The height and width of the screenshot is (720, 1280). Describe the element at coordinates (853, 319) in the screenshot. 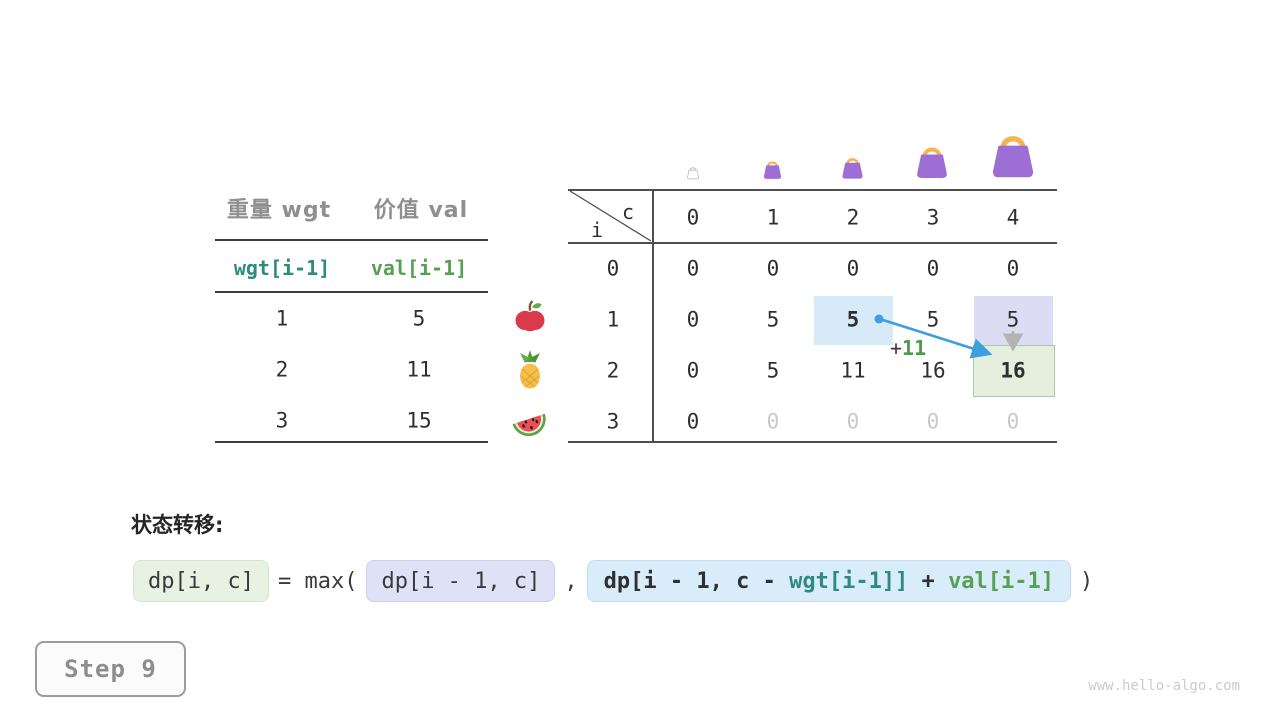

I see `dp-cell-source: 5` at that location.